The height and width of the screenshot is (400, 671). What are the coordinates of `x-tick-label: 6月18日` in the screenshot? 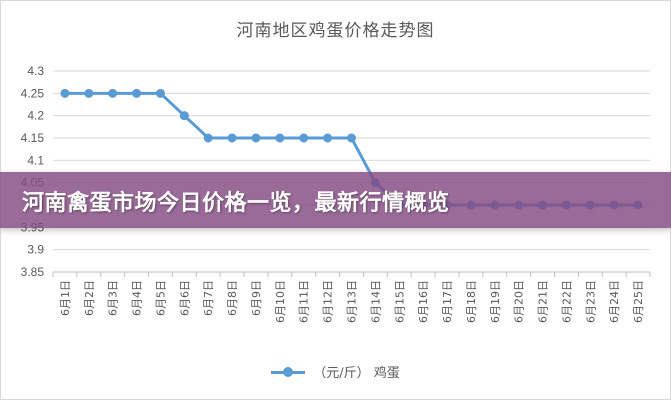 It's located at (471, 301).